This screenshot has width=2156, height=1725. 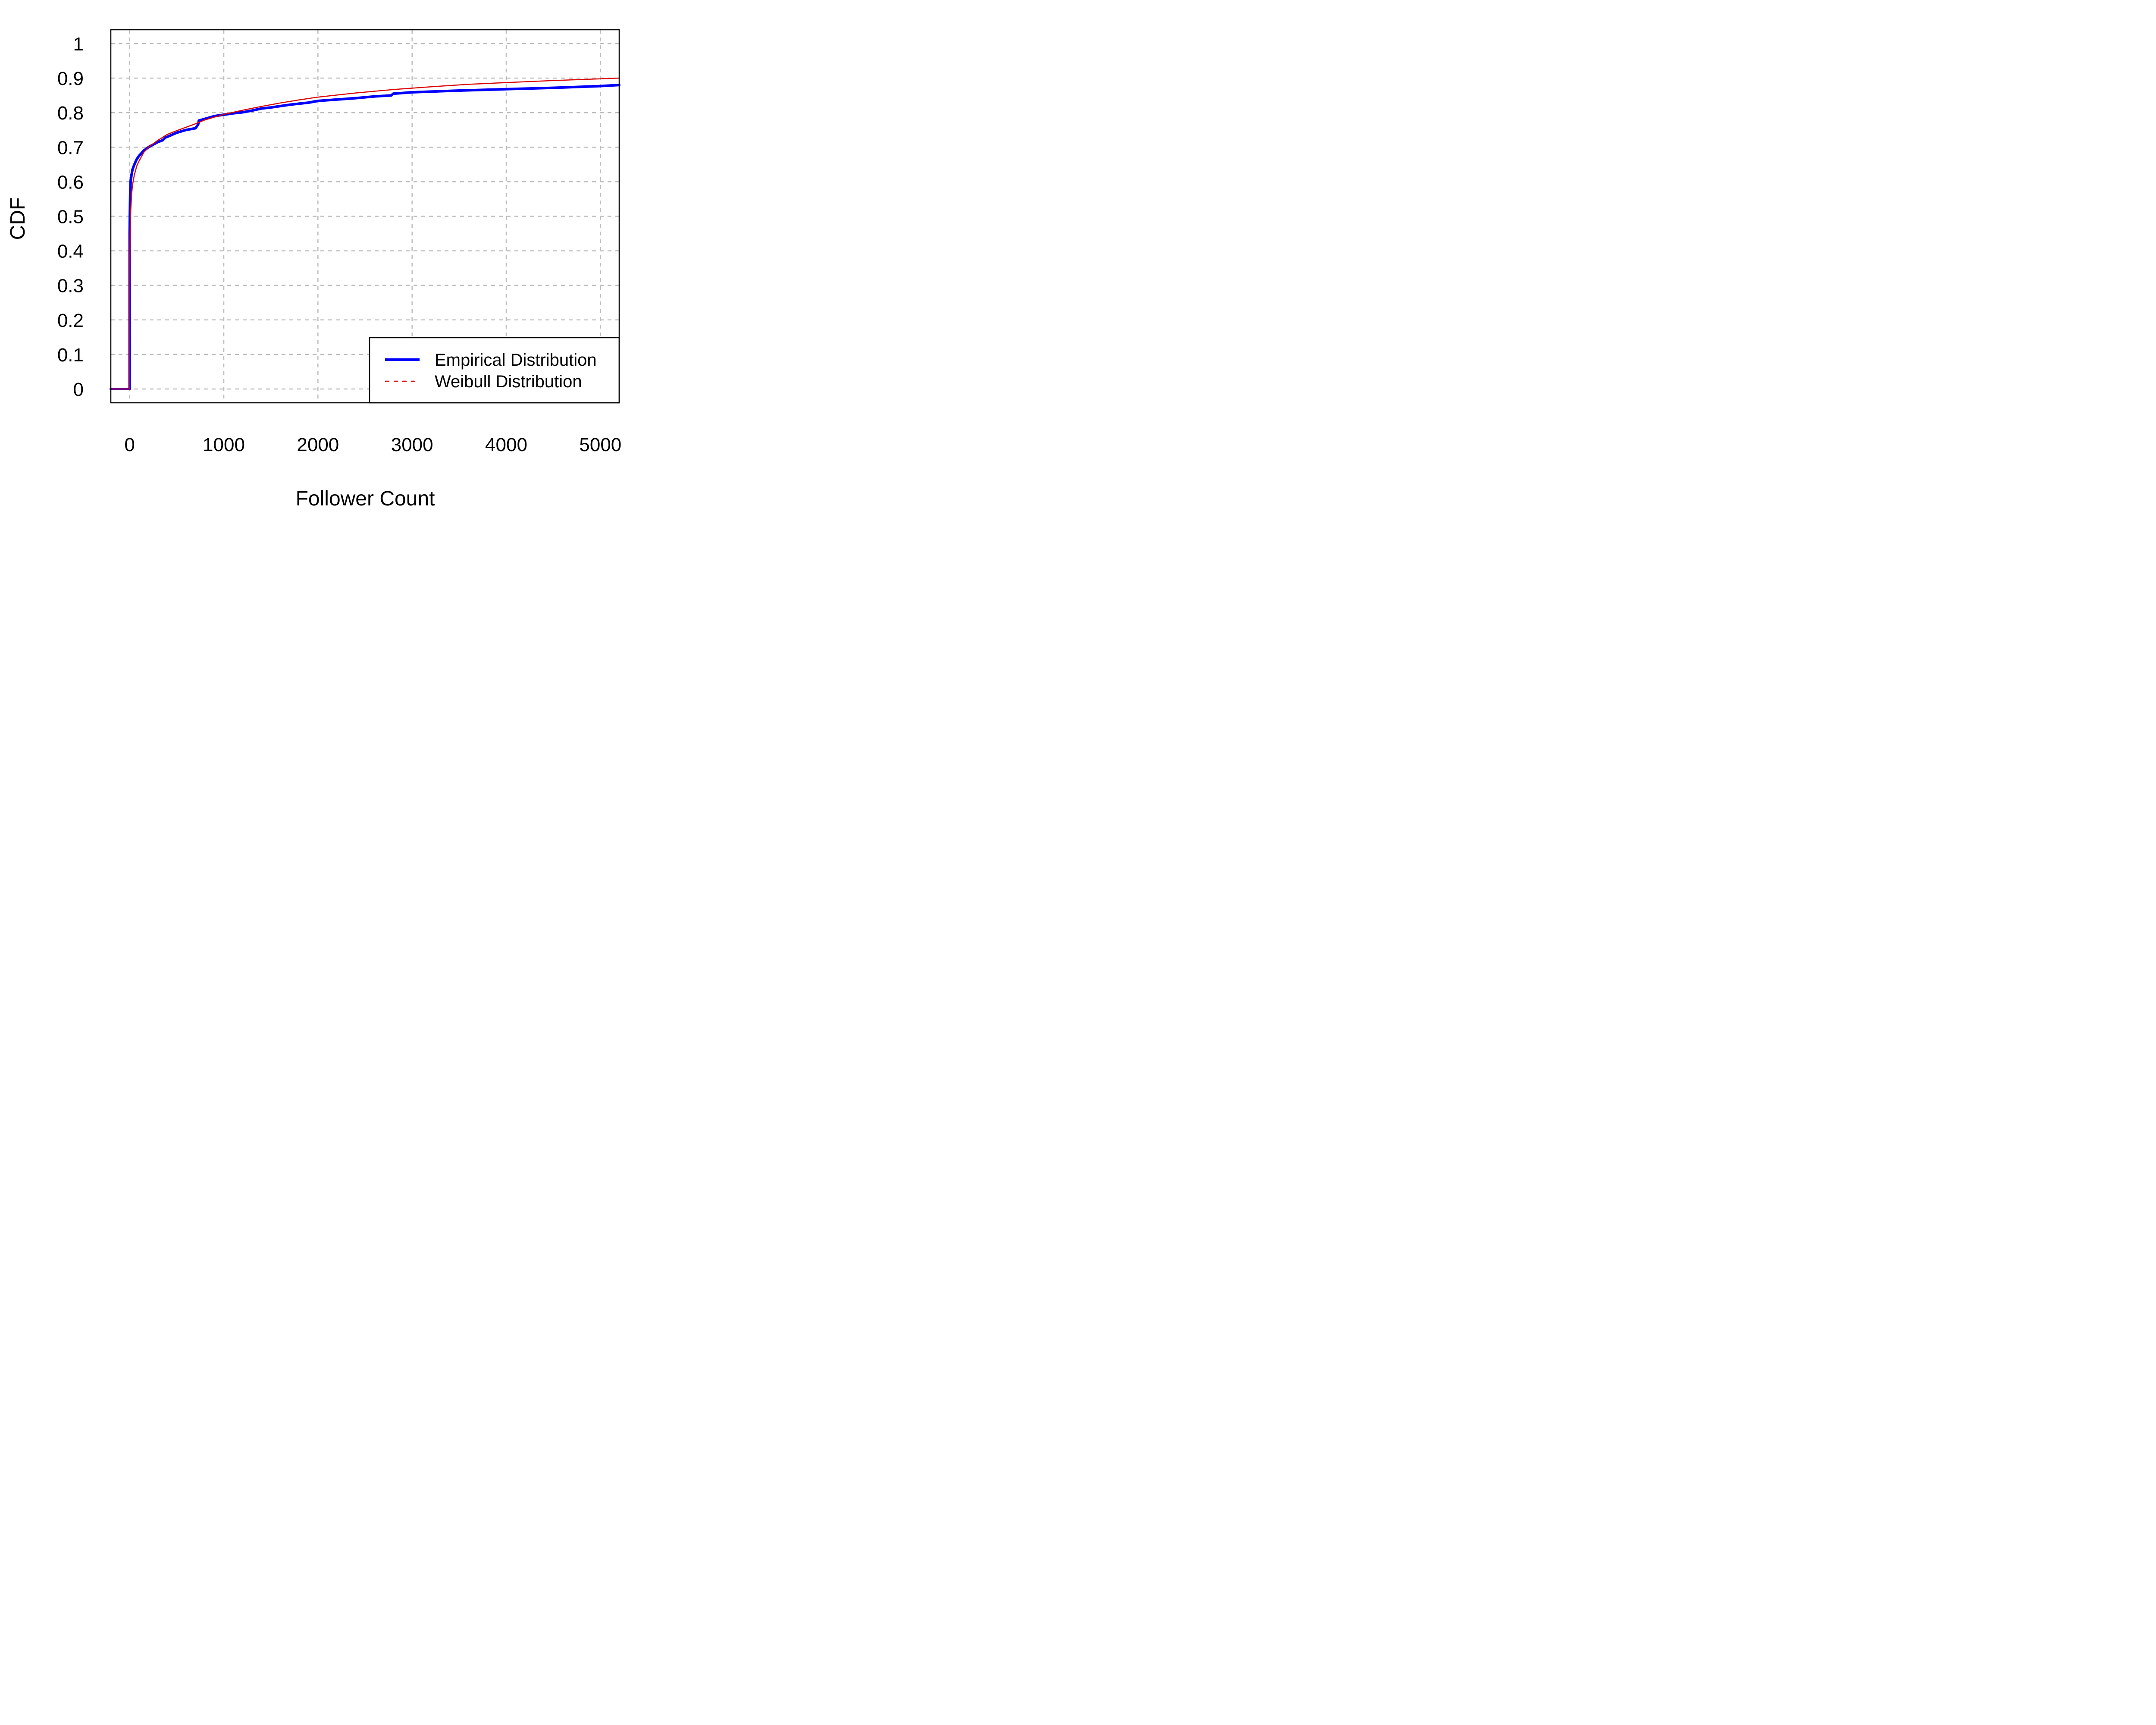 I want to click on series-layer, so click(x=365, y=234).